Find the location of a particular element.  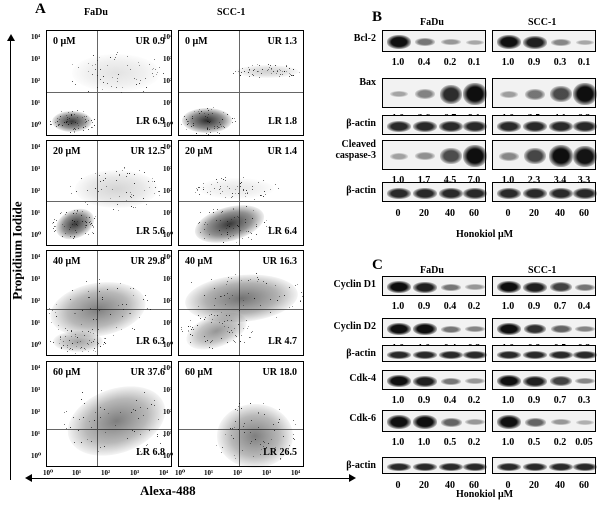

blot-strip-6-scc1 is located at coordinates (544, 465).